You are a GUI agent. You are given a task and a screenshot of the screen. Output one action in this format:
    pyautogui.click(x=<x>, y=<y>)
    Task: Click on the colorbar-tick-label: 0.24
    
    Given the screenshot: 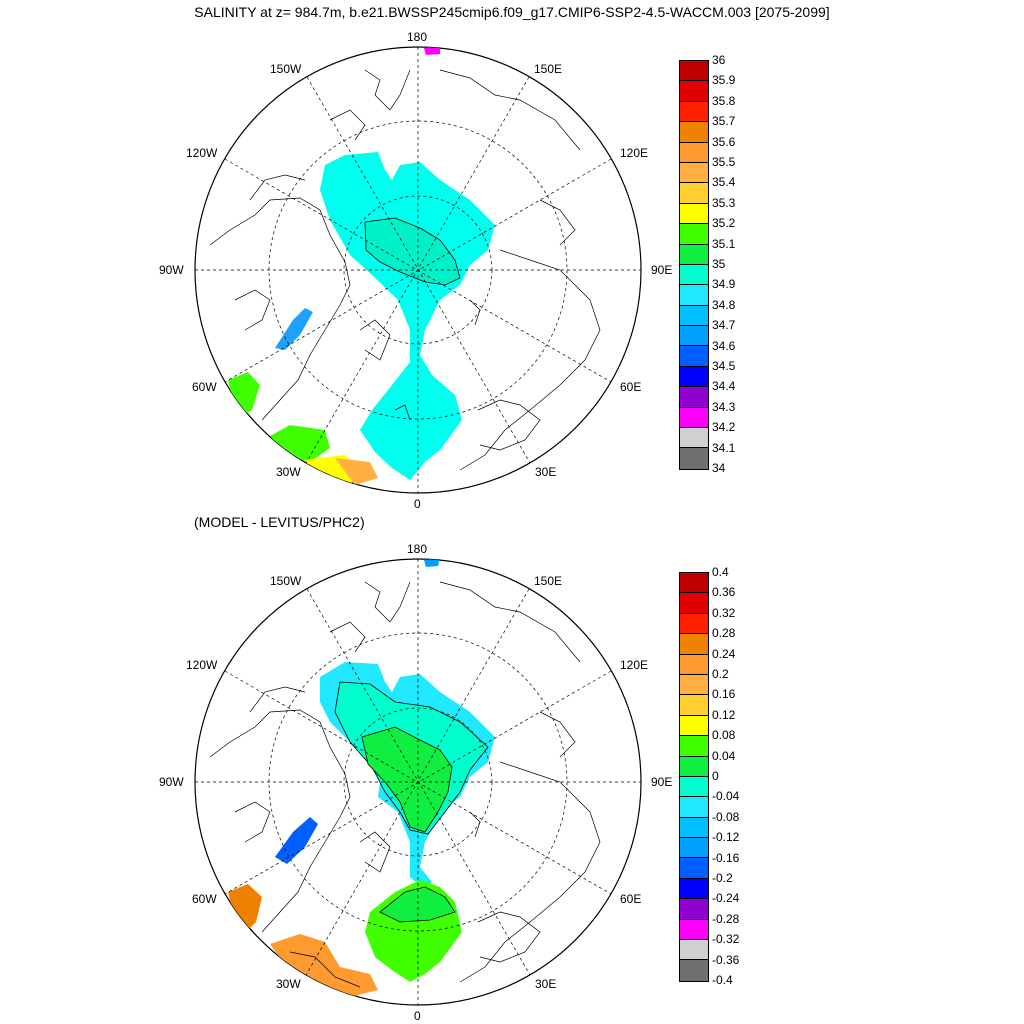 What is the action you would take?
    pyautogui.click(x=724, y=653)
    